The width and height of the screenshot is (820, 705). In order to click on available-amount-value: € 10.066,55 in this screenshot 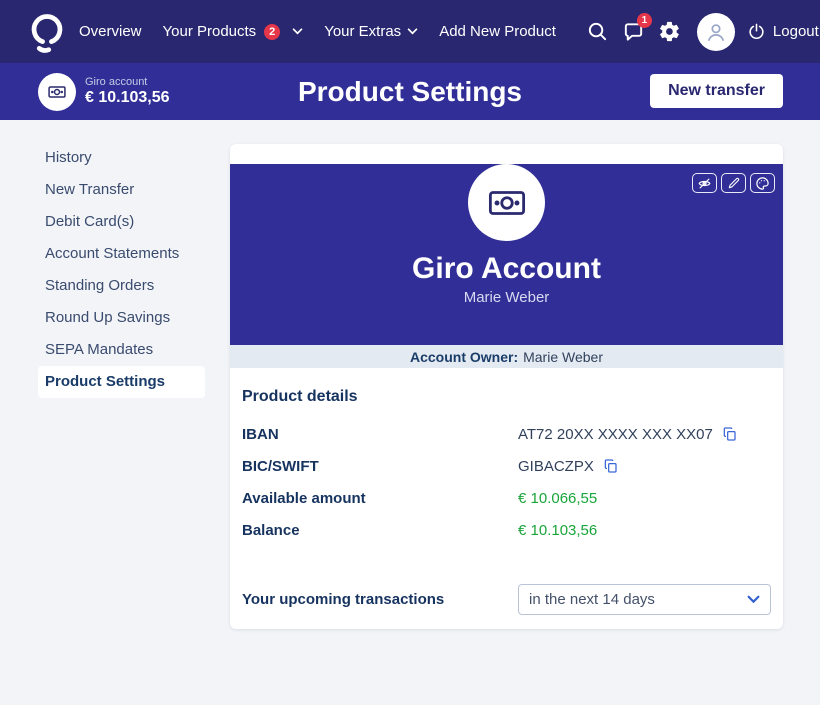, I will do `click(558, 498)`.